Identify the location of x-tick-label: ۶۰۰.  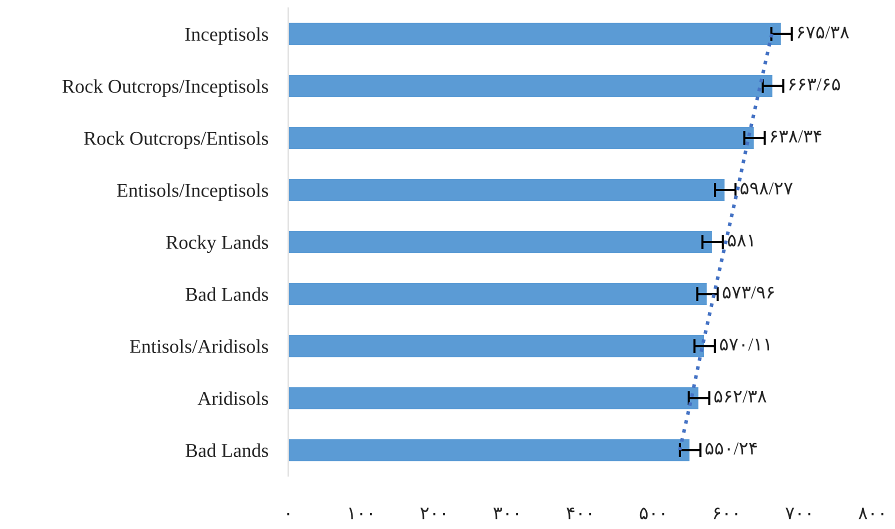
(726, 514).